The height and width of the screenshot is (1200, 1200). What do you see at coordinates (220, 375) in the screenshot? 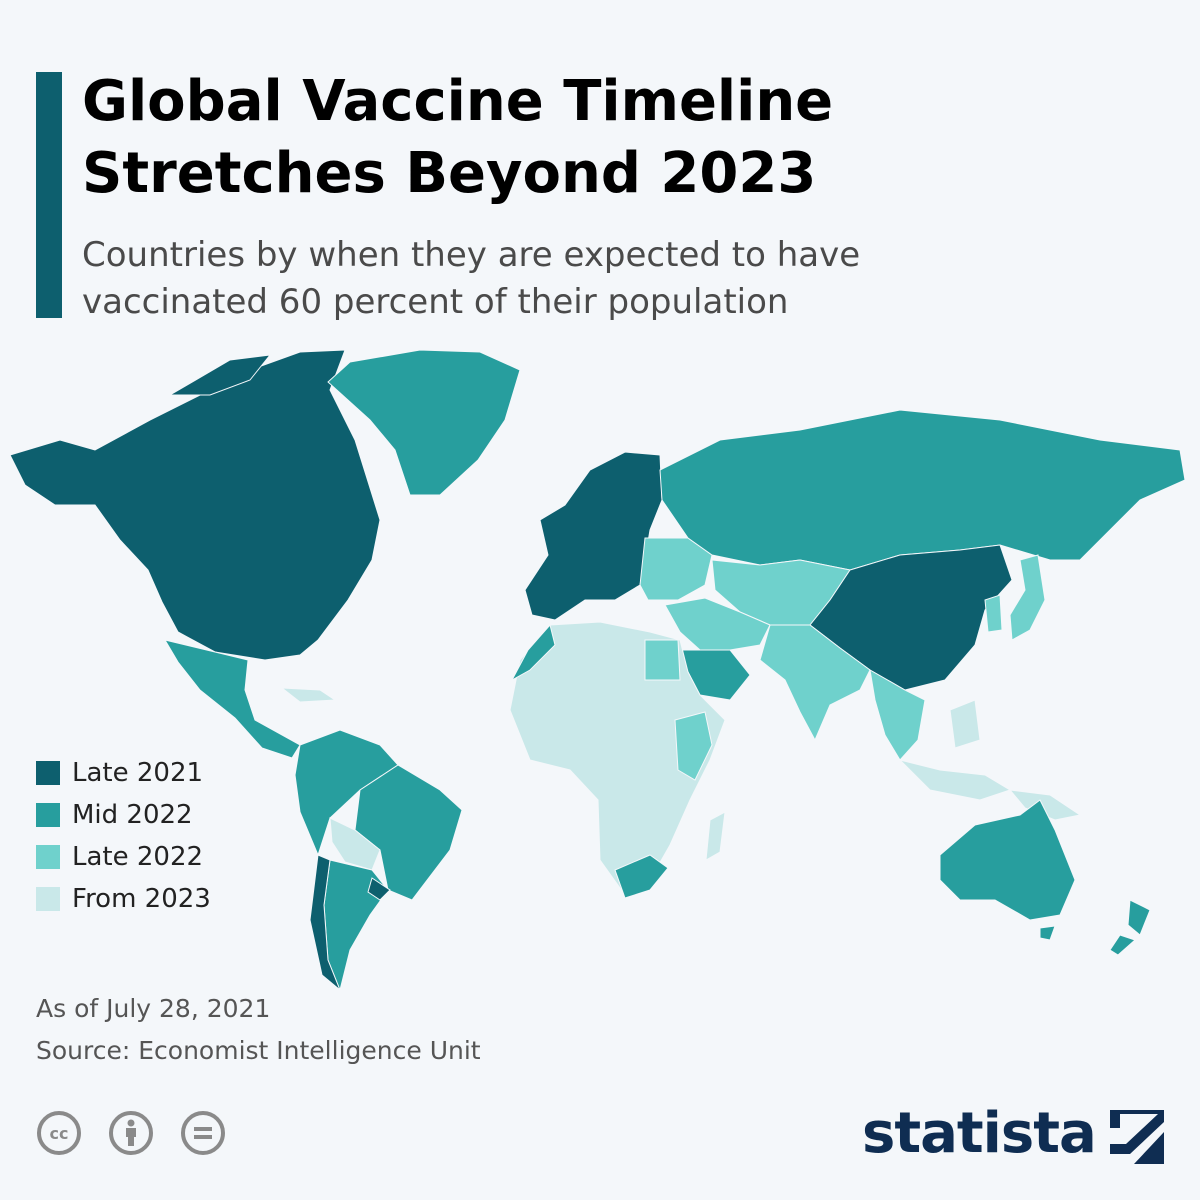
I see `region-alaska-islands: North America (Canada, USA): Late 2021` at bounding box center [220, 375].